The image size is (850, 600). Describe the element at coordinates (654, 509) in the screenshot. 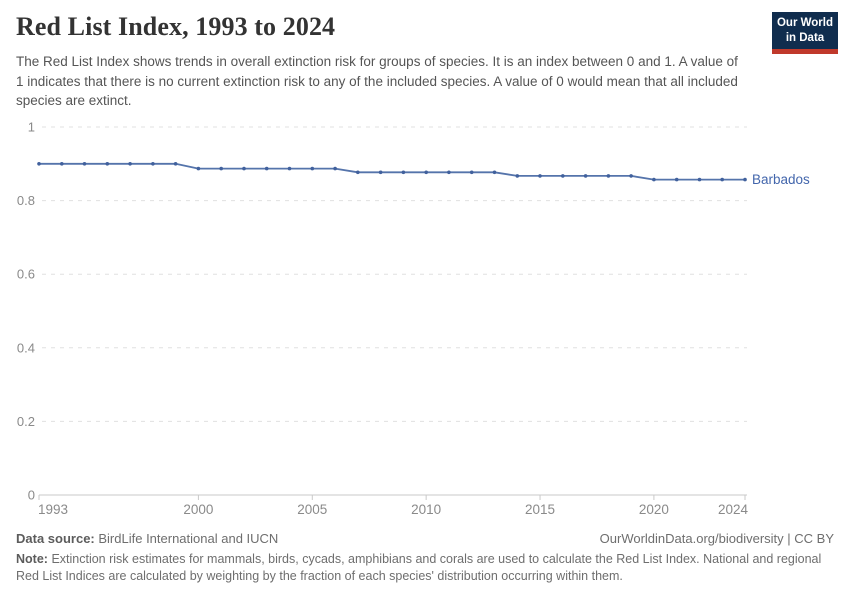

I see `x-tick-label: 2020` at that location.